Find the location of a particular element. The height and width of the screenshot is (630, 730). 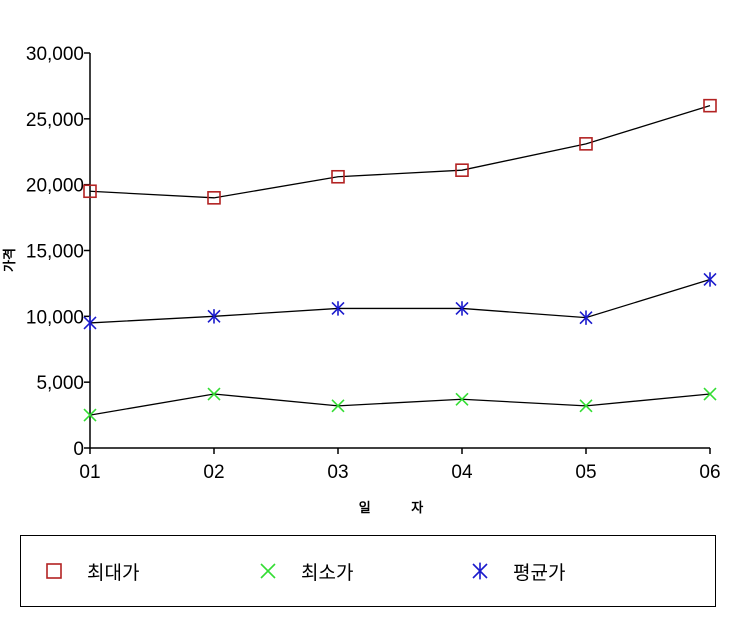

legend-item: 최대가 is located at coordinates (92, 571).